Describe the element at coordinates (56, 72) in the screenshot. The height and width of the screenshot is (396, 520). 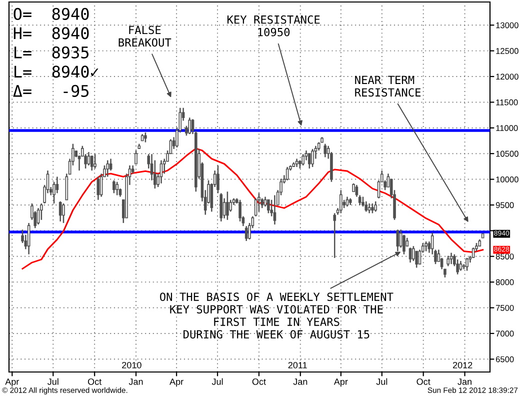
I see `annotation: L= 8940✓` at that location.